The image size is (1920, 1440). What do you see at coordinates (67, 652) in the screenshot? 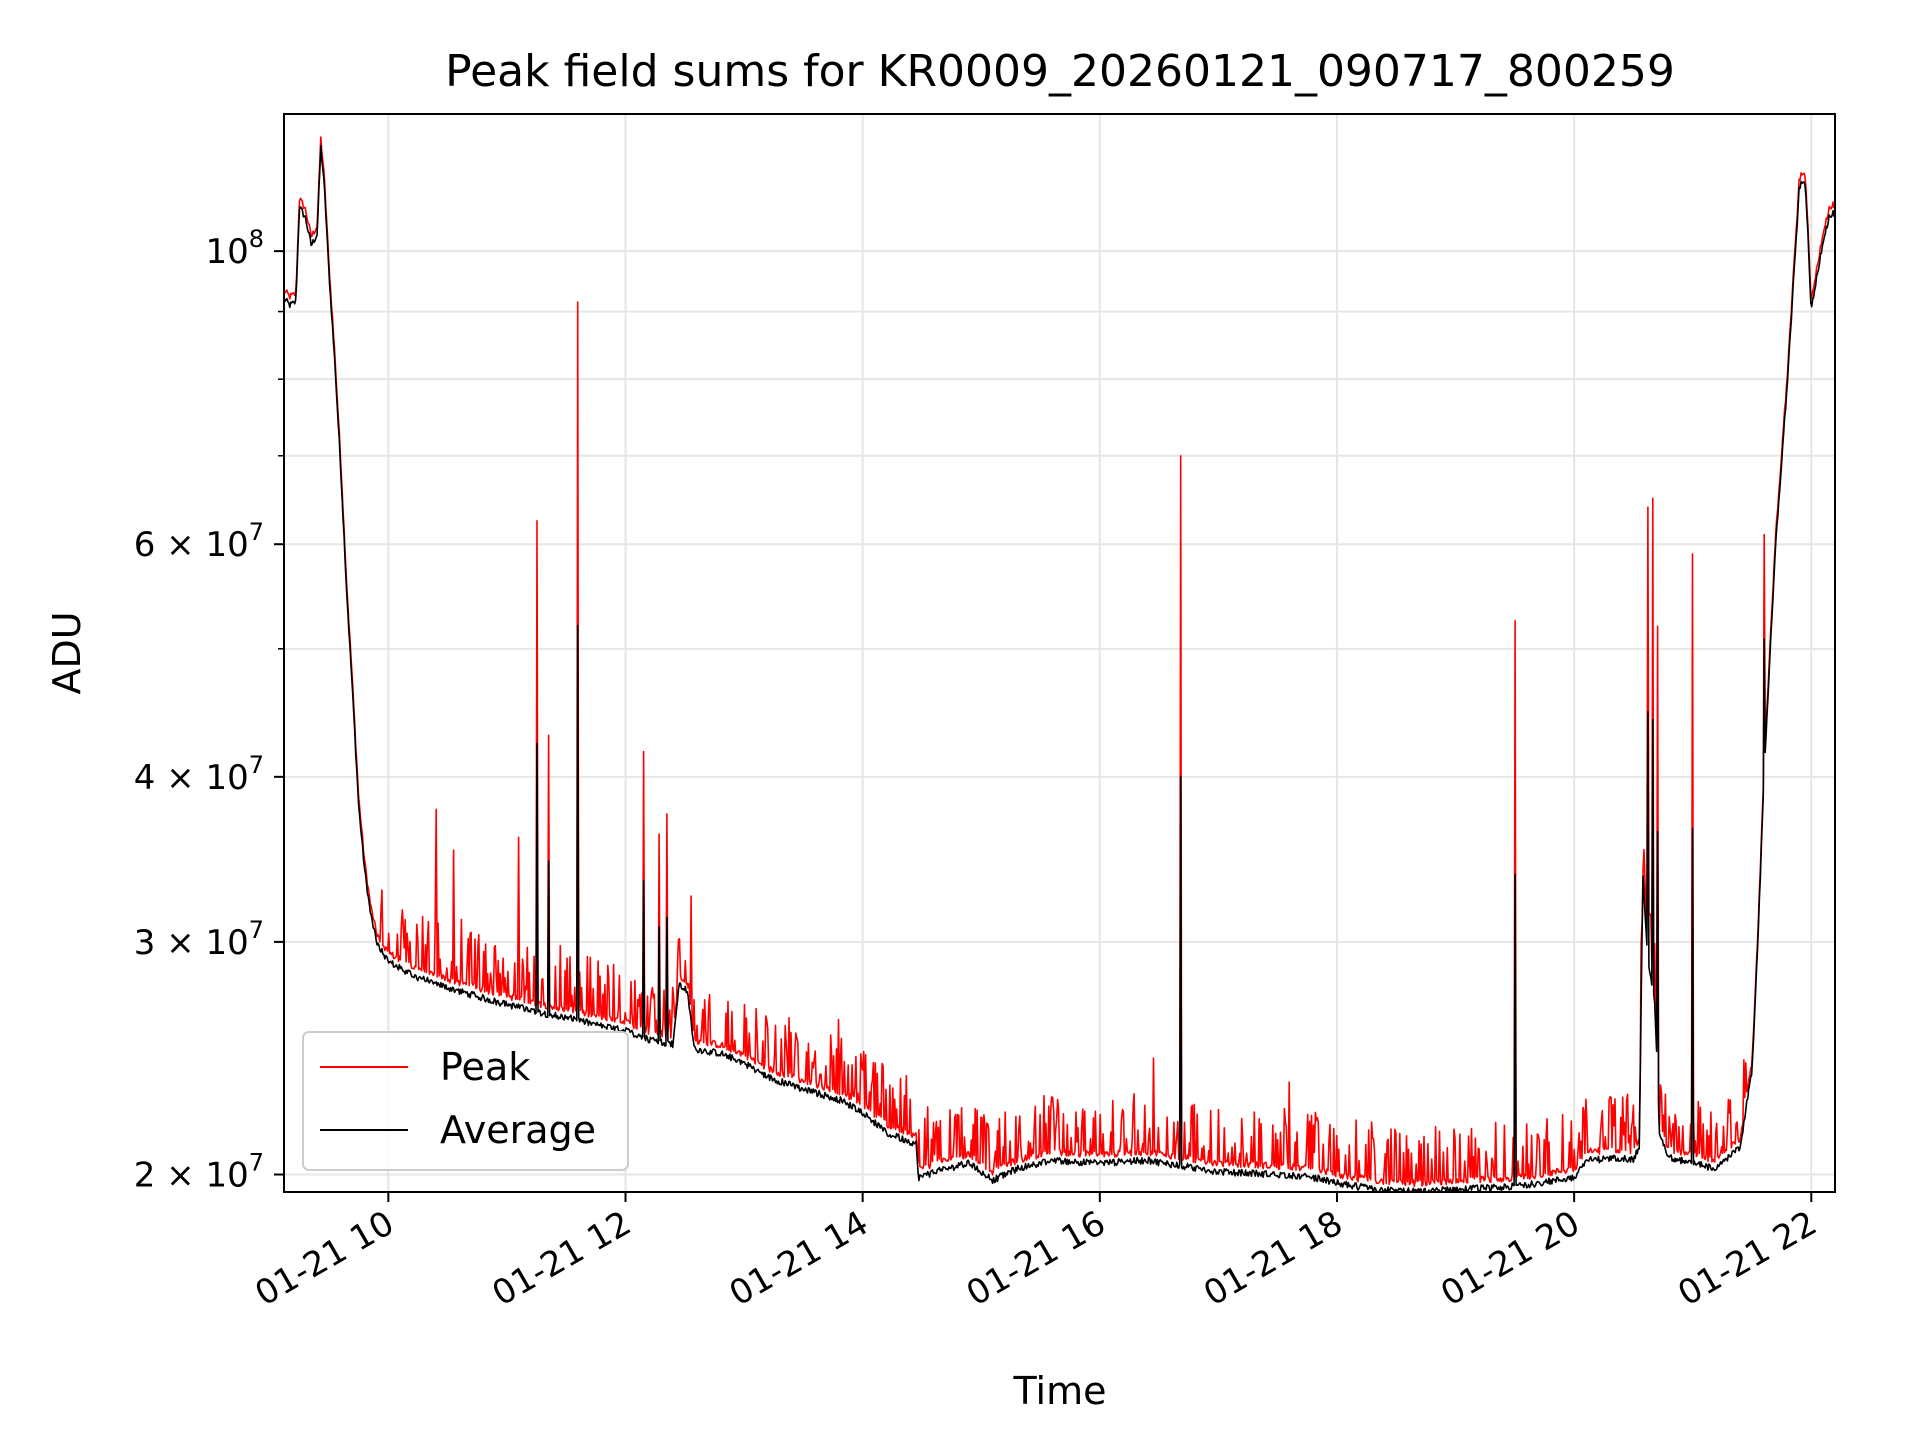
I see `y-axis-label: ADU` at bounding box center [67, 652].